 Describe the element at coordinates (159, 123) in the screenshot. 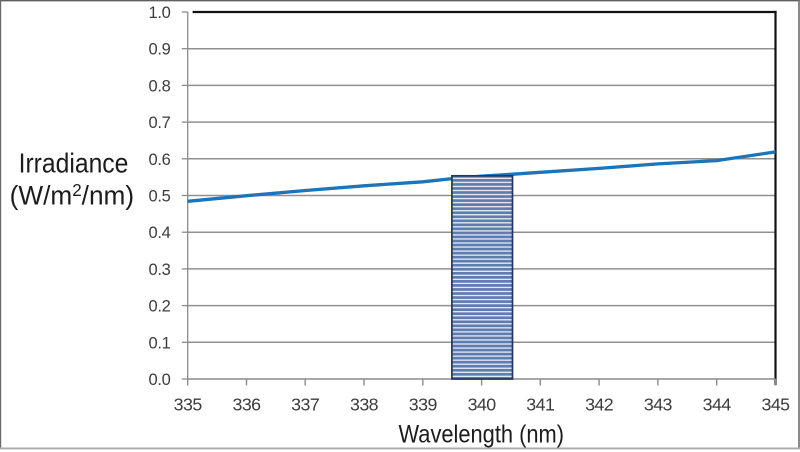

I see `svg-text: 0.7` at that location.